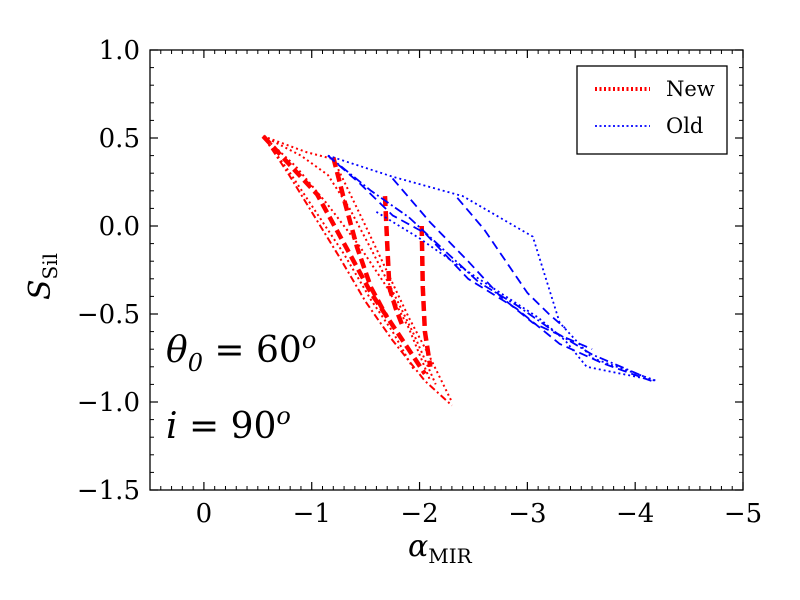 This screenshot has width=800, height=600. What do you see at coordinates (241, 351) in the screenshot?
I see `annotation-theta: θ0 = 60o` at bounding box center [241, 351].